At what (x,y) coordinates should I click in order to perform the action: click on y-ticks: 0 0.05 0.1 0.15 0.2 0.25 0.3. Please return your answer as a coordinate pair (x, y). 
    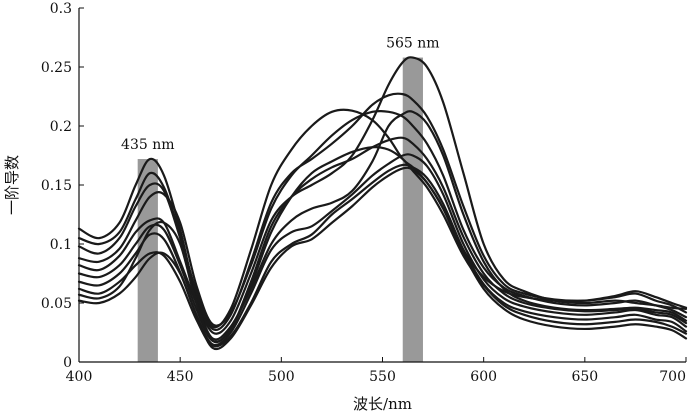
    Looking at the image, I should click on (62, 186).